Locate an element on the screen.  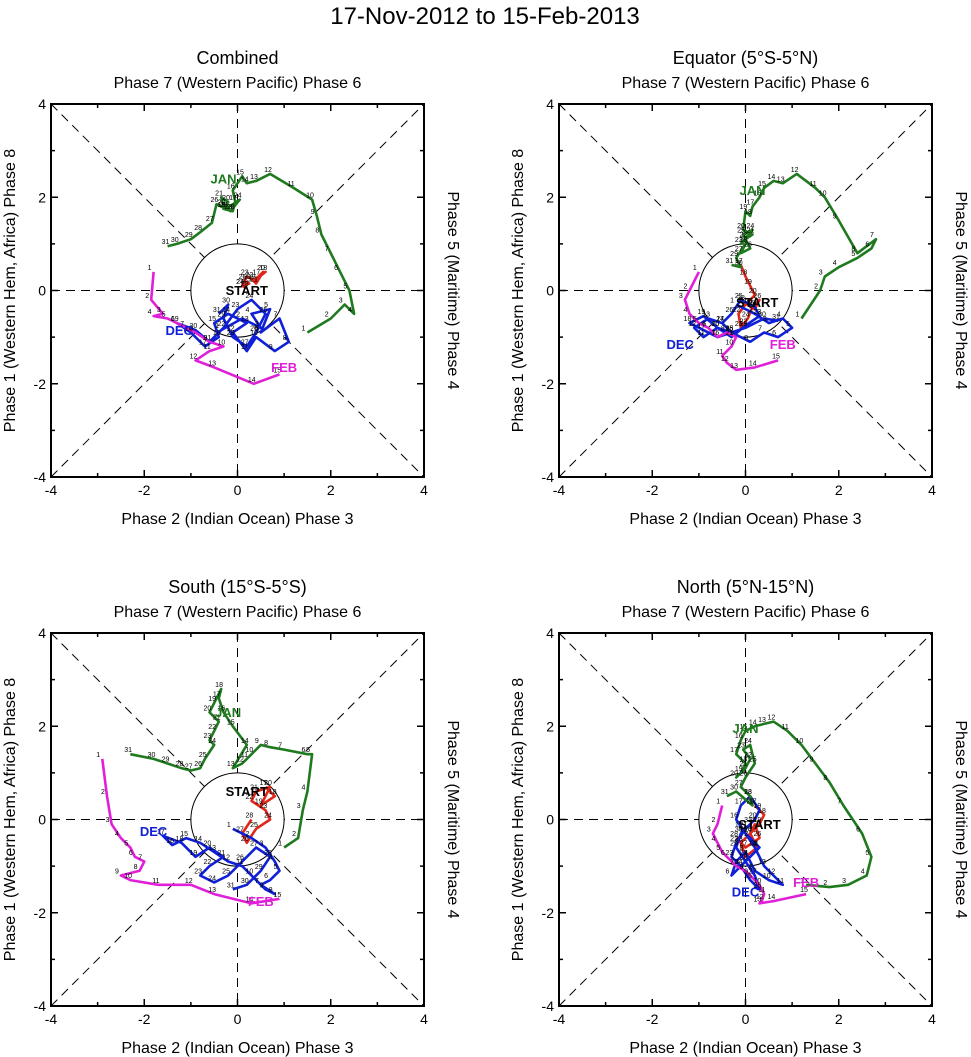
day-label-jan: 23 is located at coordinates (208, 736).